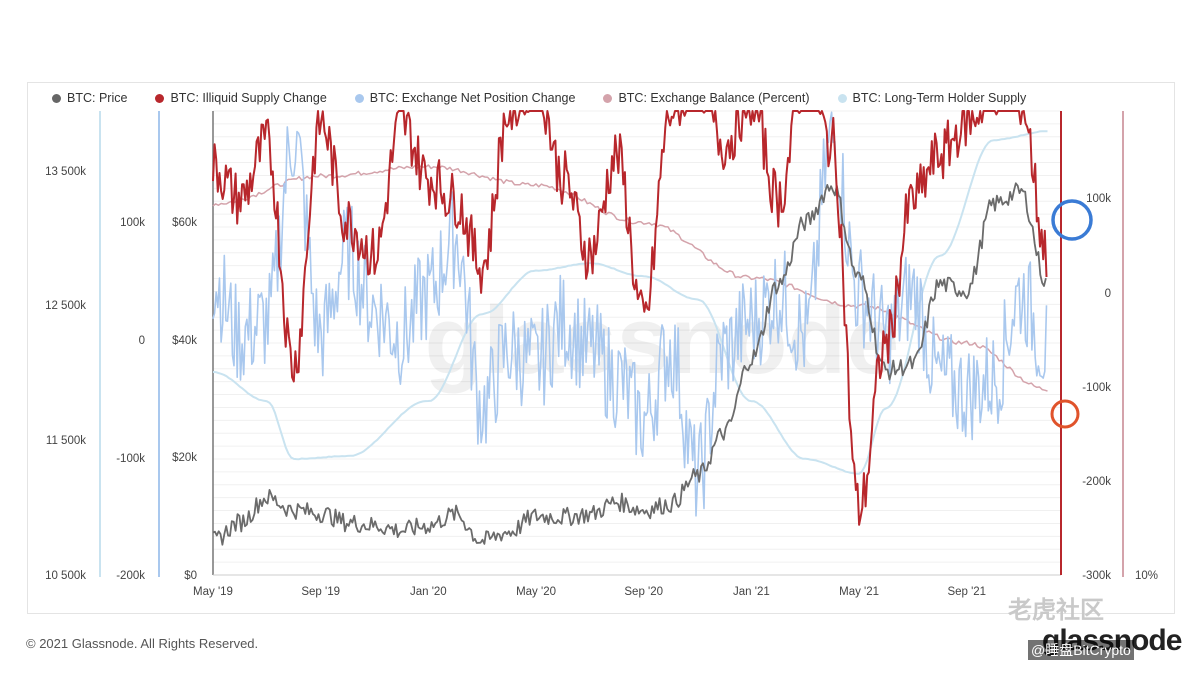  I want to click on legend-label: BTC: Long-Term Holder Supply, so click(939, 98).